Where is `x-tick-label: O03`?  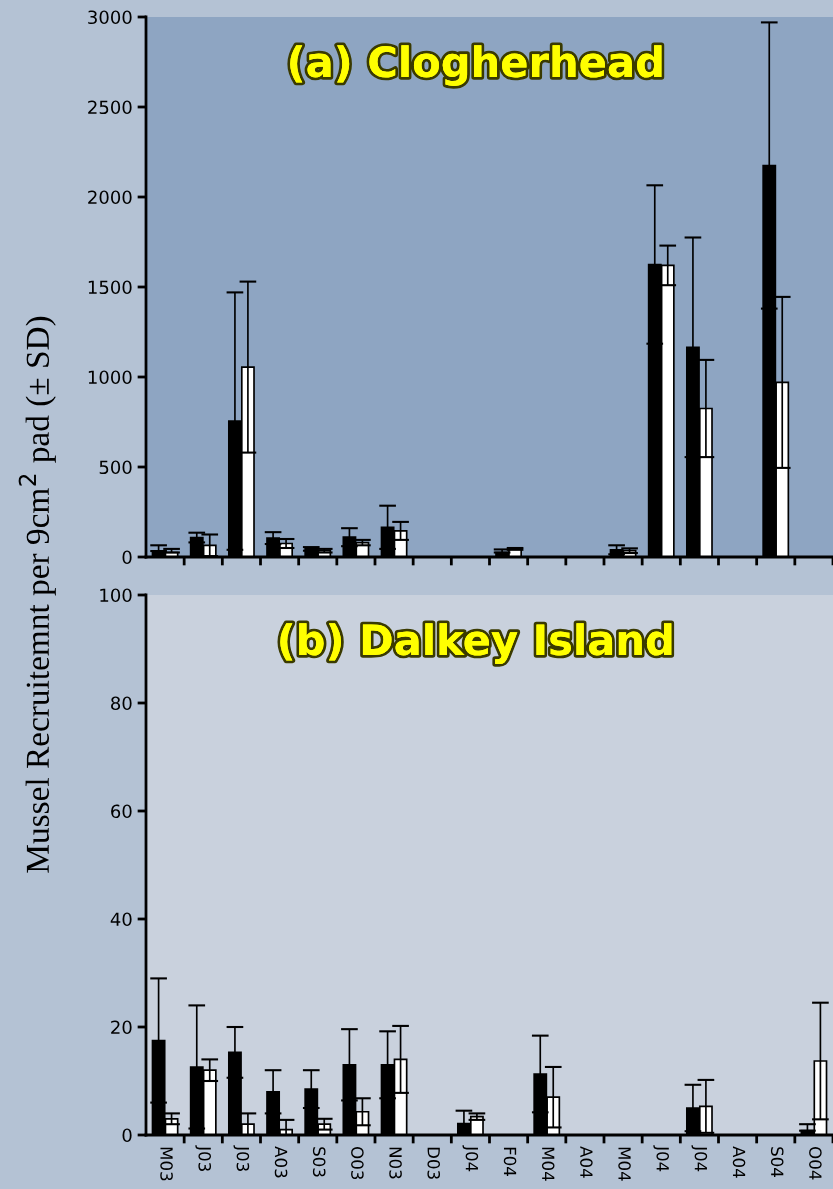 x-tick-label: O03 is located at coordinates (357, 1163).